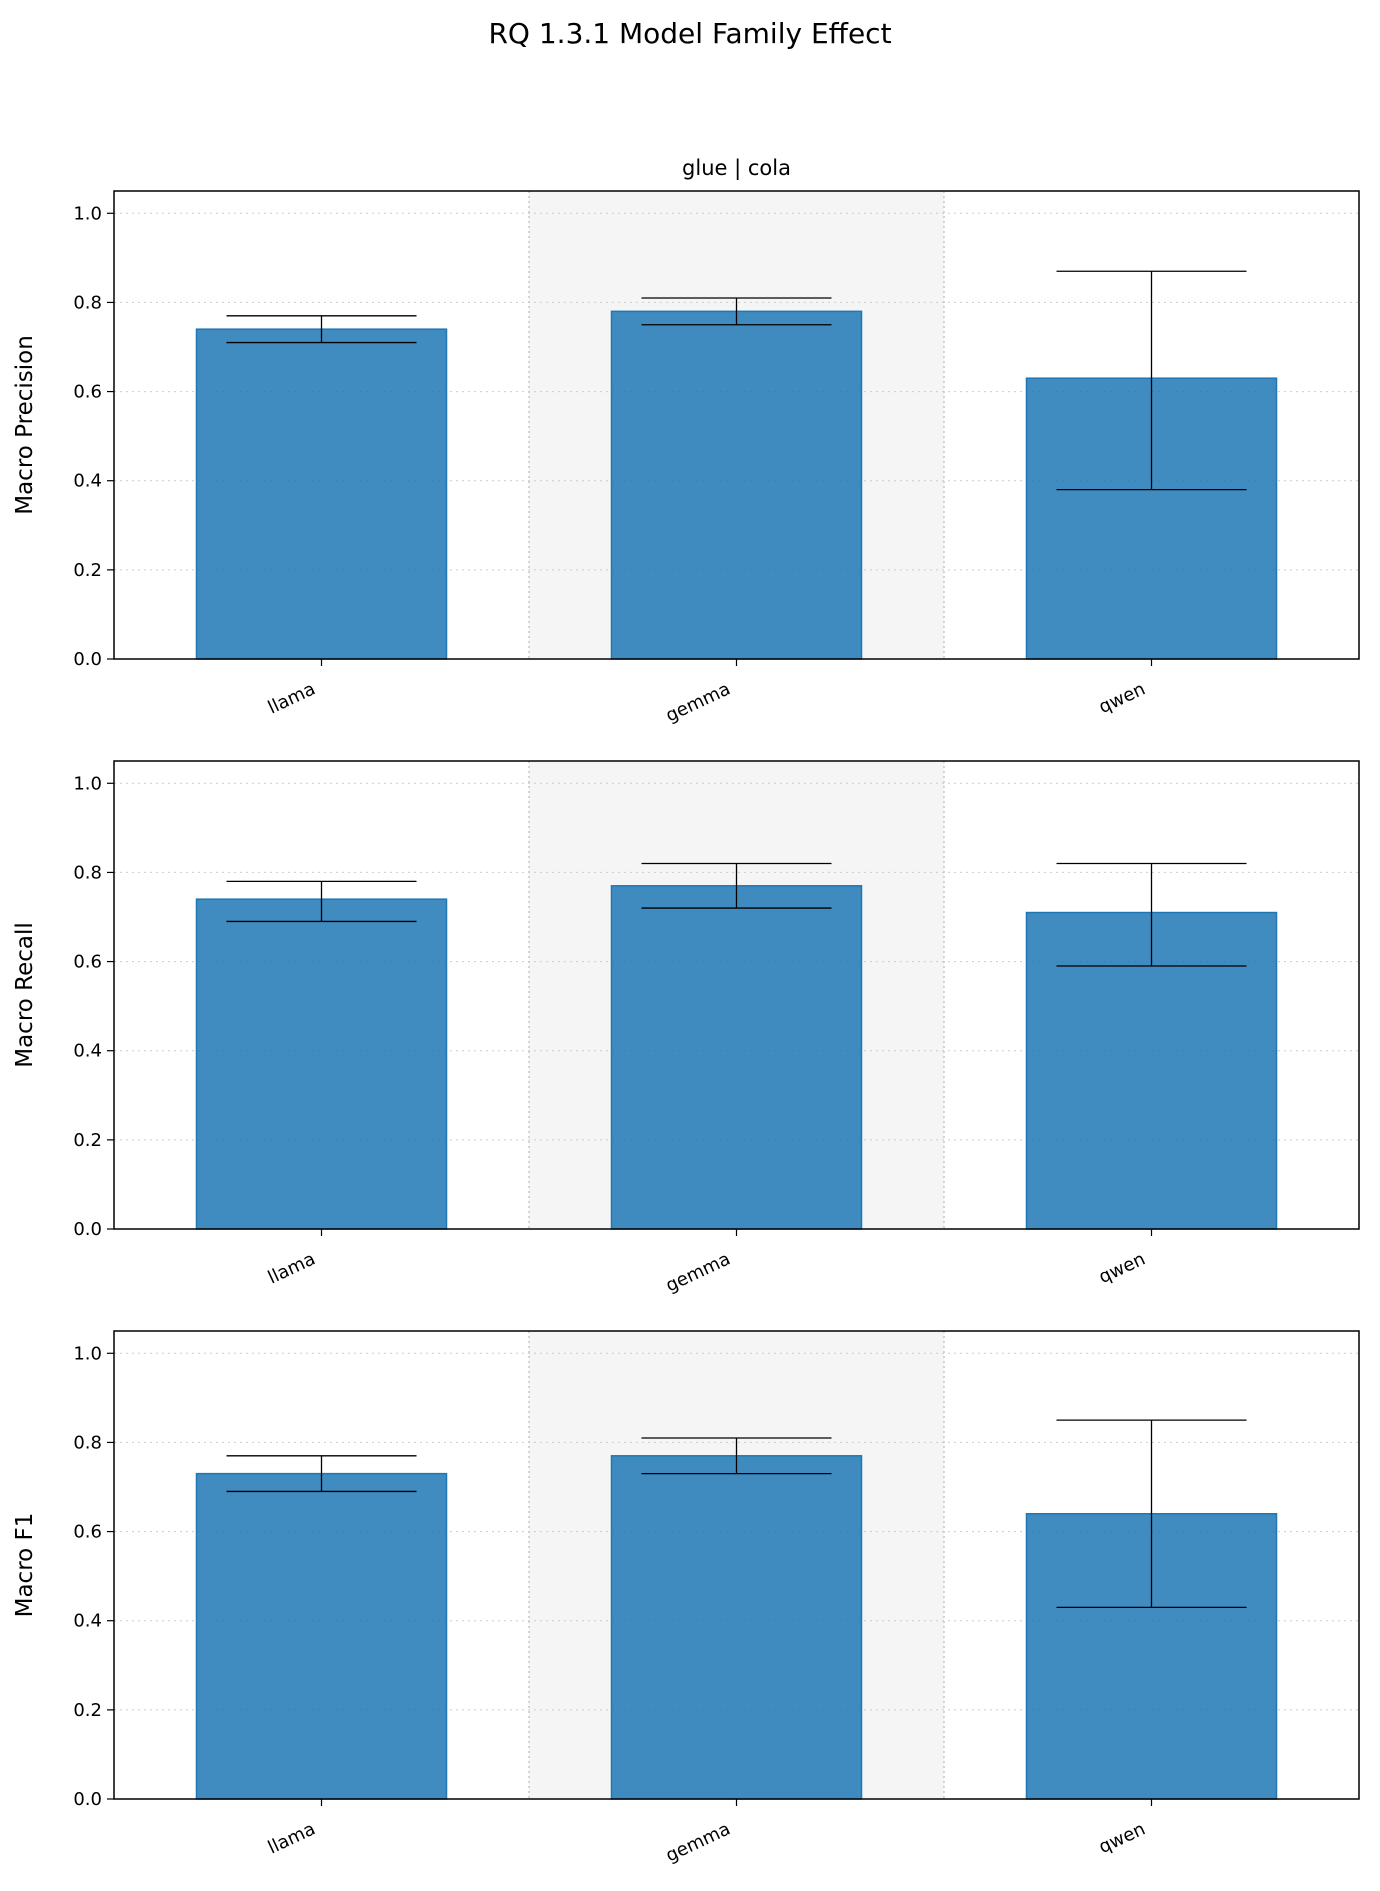 The width and height of the screenshot is (1380, 1891). I want to click on subplot-title: glue | cola, so click(736, 168).